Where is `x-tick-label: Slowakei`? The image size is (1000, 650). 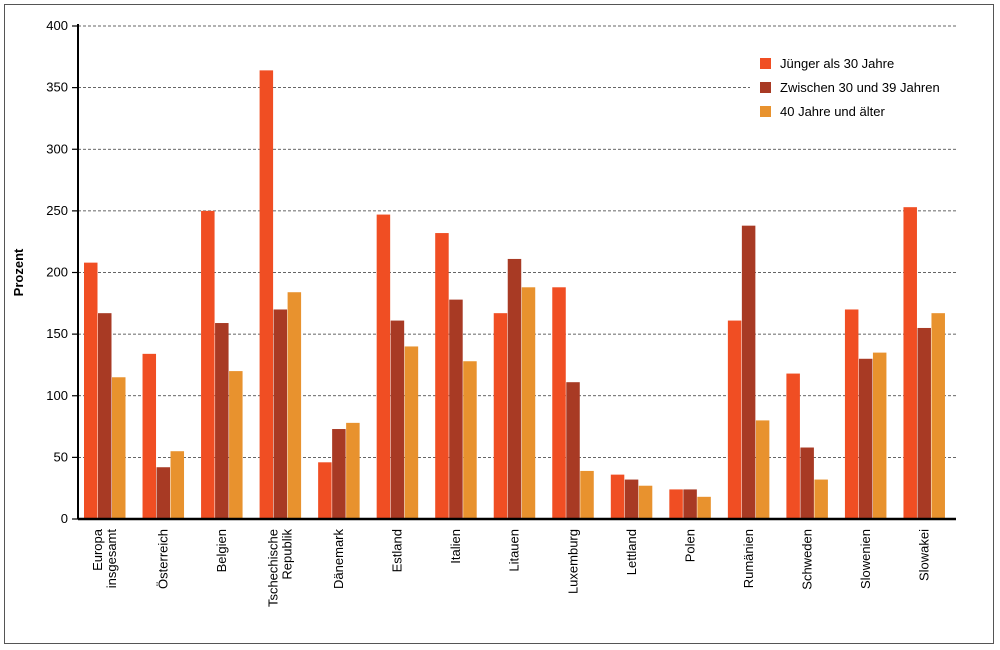 x-tick-label: Slowakei is located at coordinates (923, 555).